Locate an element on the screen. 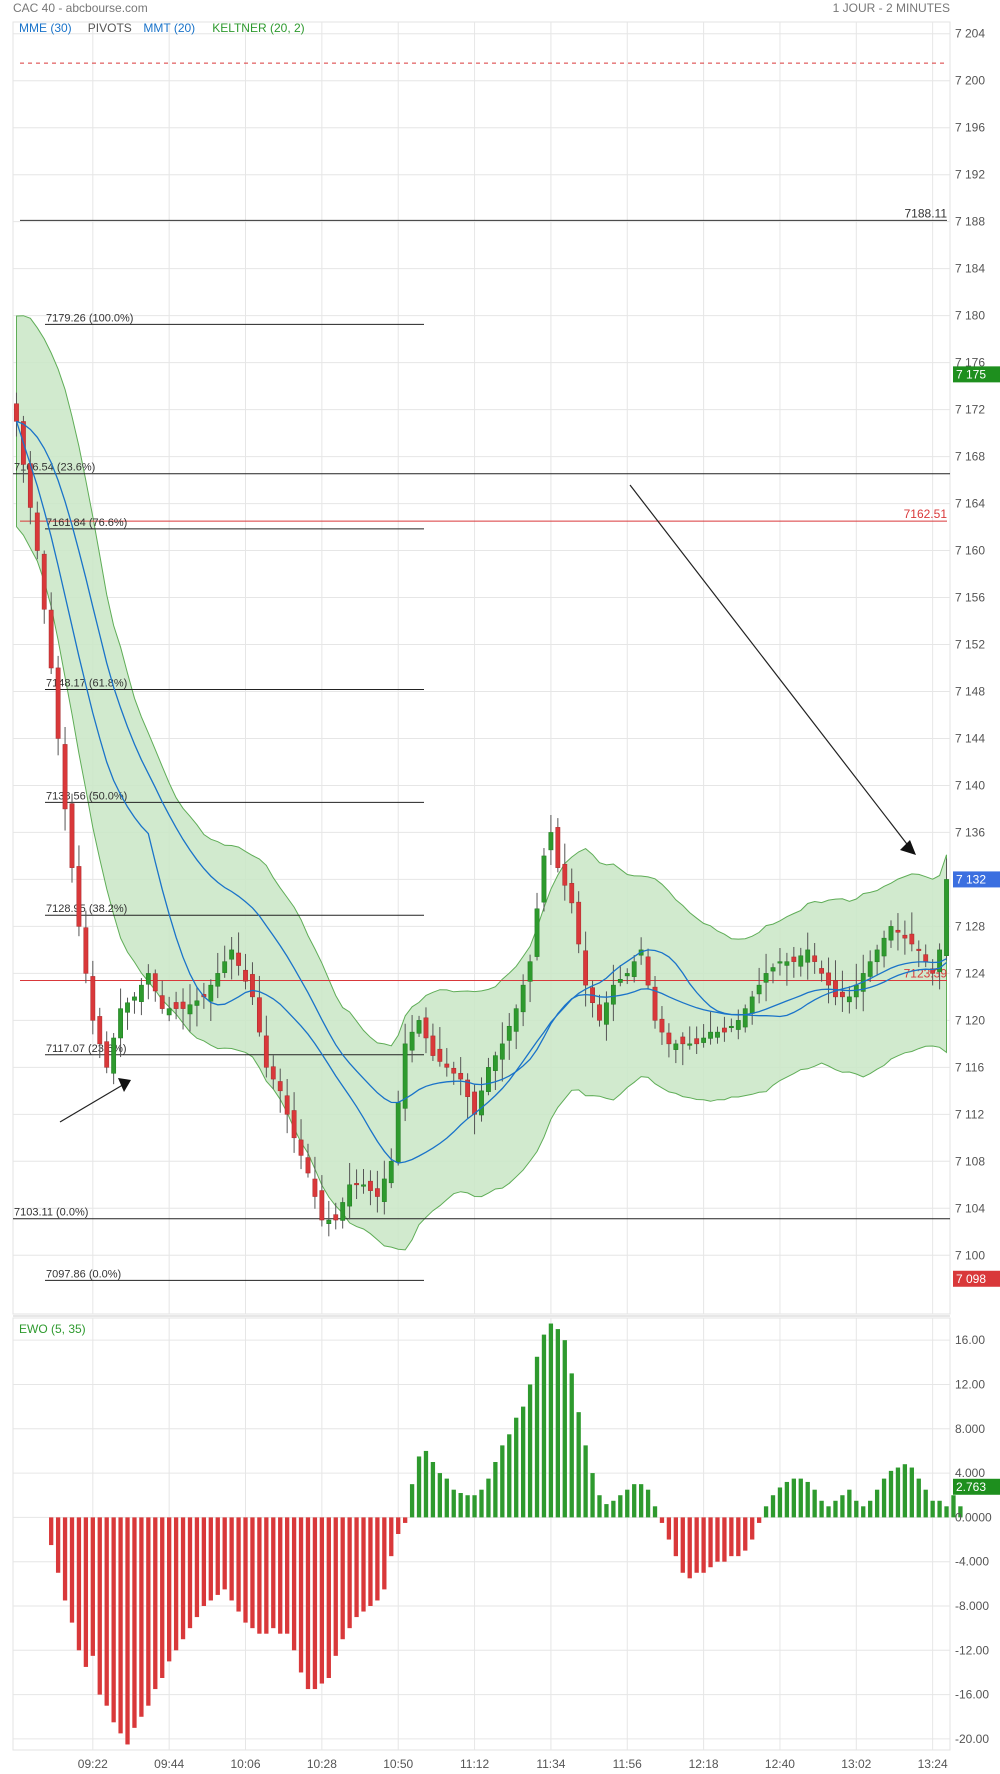 Image resolution: width=1000 pixels, height=1774 pixels. y-tick-label: 7 120 is located at coordinates (970, 1020).